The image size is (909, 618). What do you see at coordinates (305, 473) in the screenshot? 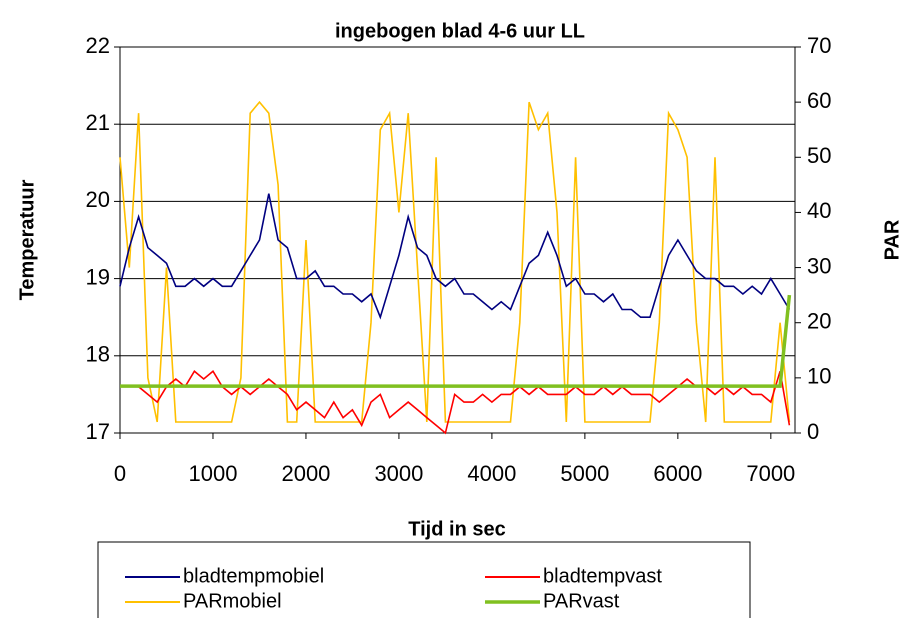
I see `x-tick-label: 2000` at bounding box center [305, 473].